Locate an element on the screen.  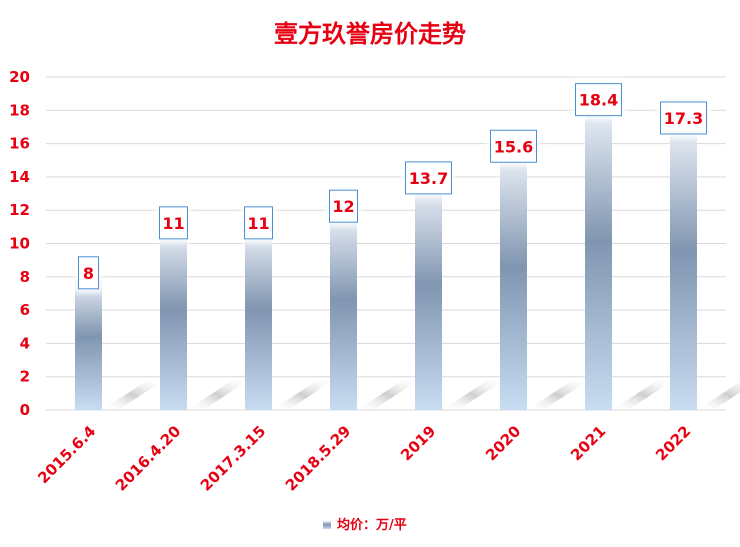
y-tick-label: 4 is located at coordinates (25, 343).